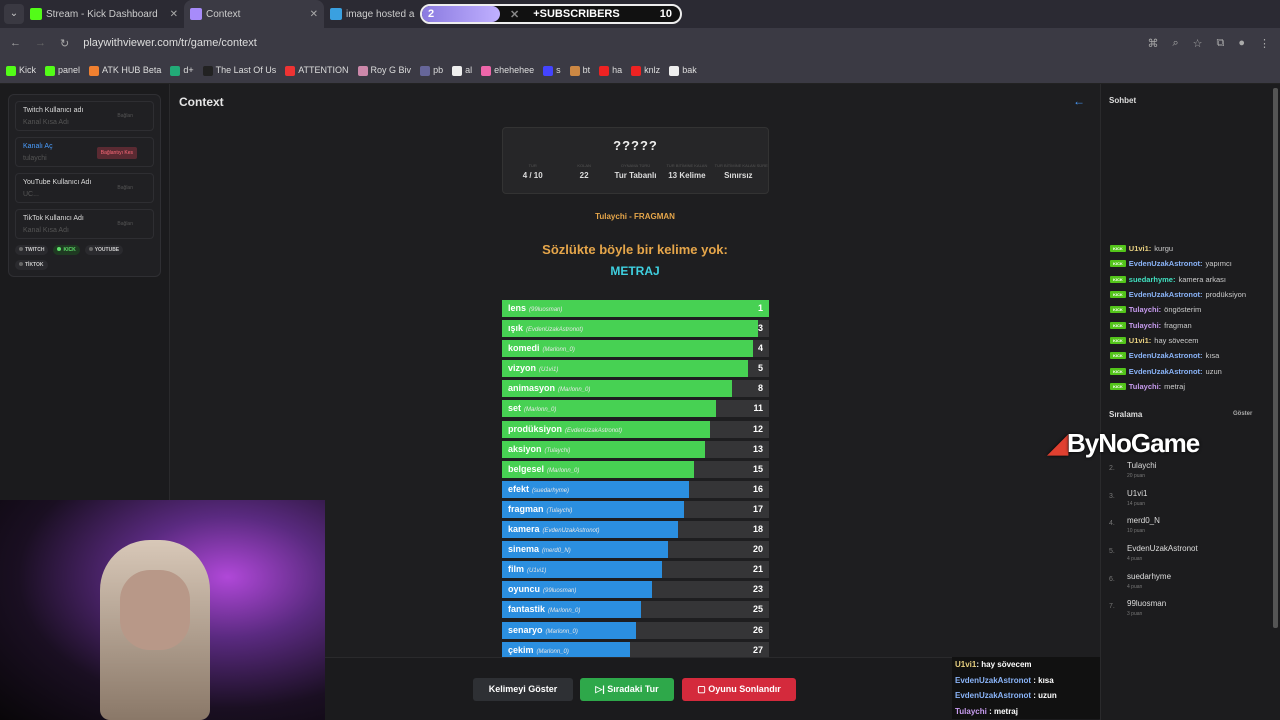  I want to click on chat-message: KICK U1vi1: kurgu, so click(1178, 248).